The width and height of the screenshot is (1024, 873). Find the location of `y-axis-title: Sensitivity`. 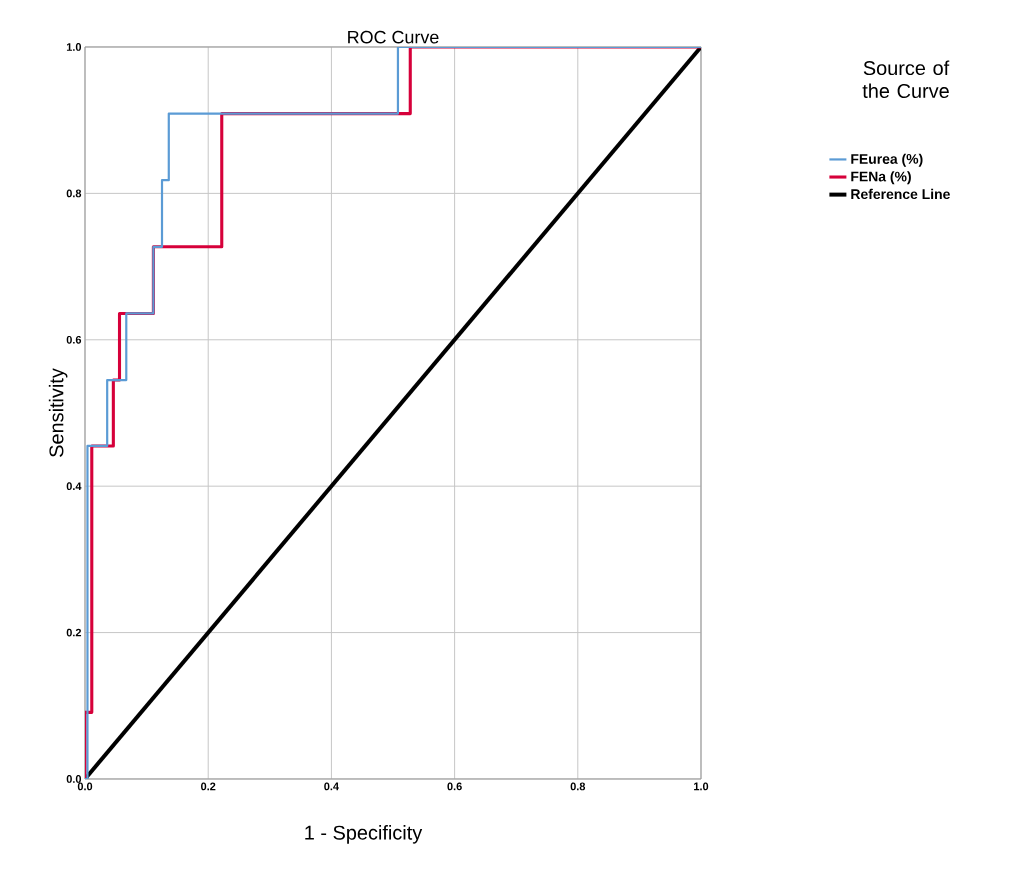

y-axis-title: Sensitivity is located at coordinates (58, 412).